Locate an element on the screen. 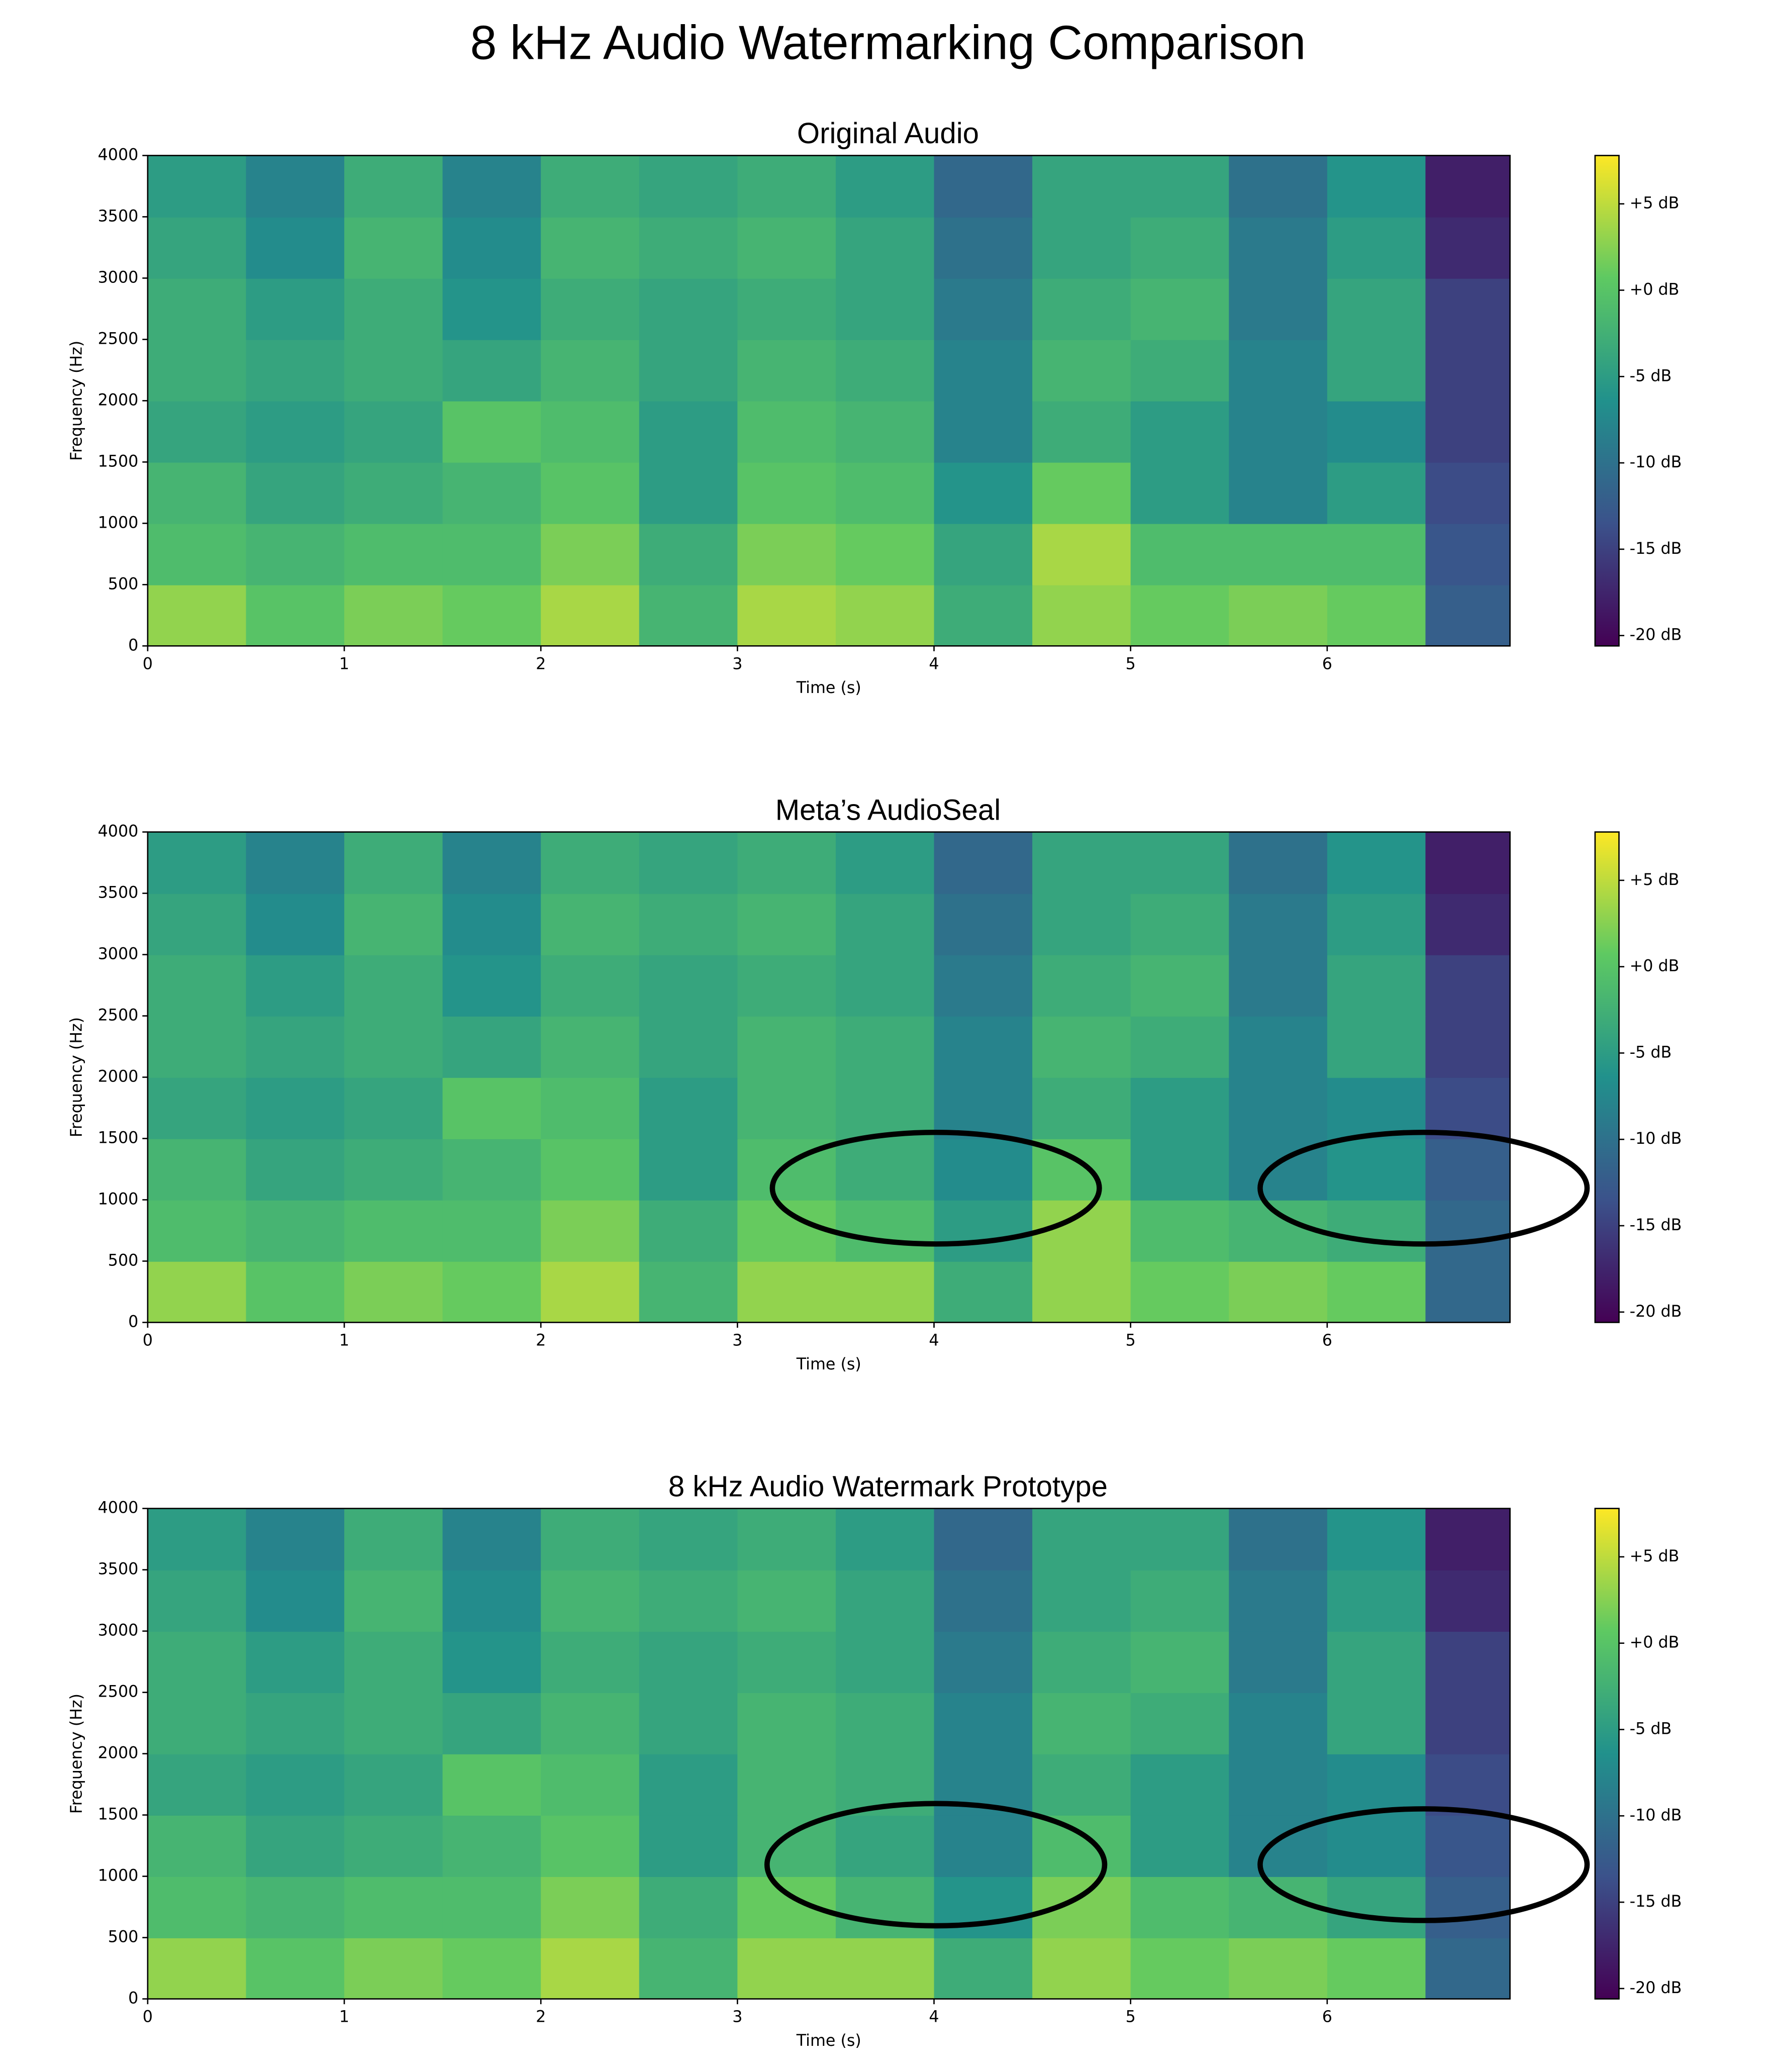  y-tick-label: 0 is located at coordinates (133, 645).